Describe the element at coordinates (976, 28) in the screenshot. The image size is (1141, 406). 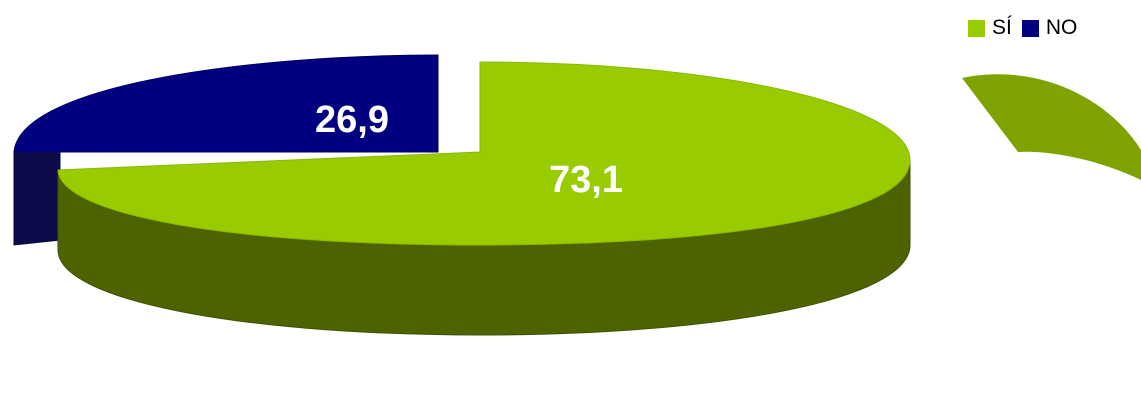
I see `legend-swatch-si` at that location.